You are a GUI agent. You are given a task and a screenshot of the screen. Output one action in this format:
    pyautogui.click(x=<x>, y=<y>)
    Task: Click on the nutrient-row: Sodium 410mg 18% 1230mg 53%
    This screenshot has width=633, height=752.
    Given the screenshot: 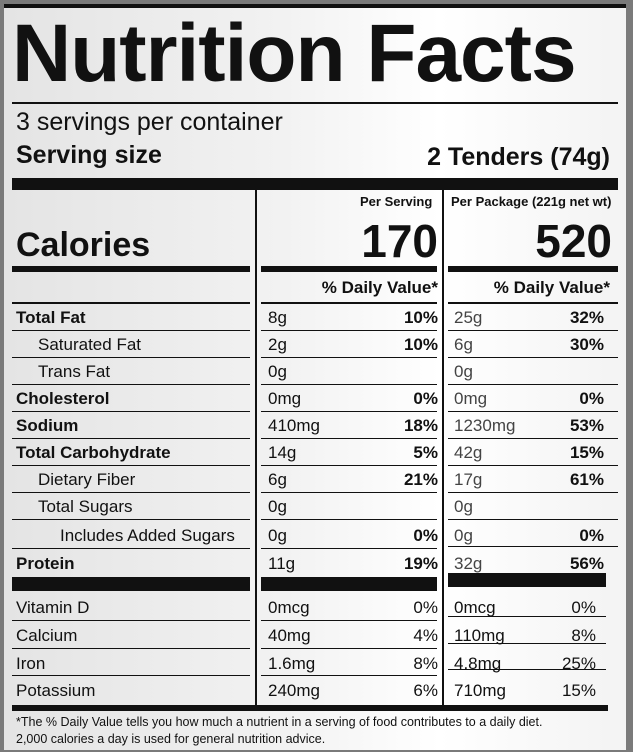 What is the action you would take?
    pyautogui.click(x=315, y=425)
    